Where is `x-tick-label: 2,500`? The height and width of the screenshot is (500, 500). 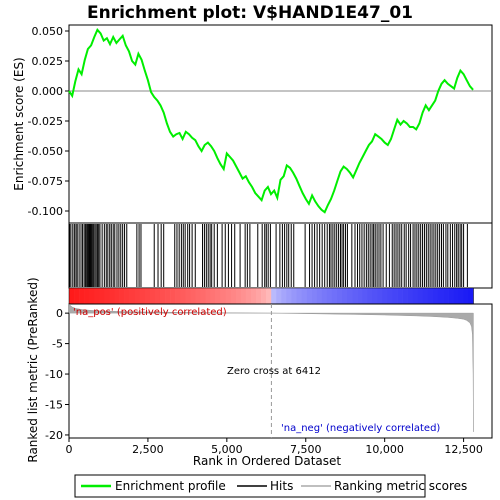 x-tick-label: 2,500 is located at coordinates (148, 449).